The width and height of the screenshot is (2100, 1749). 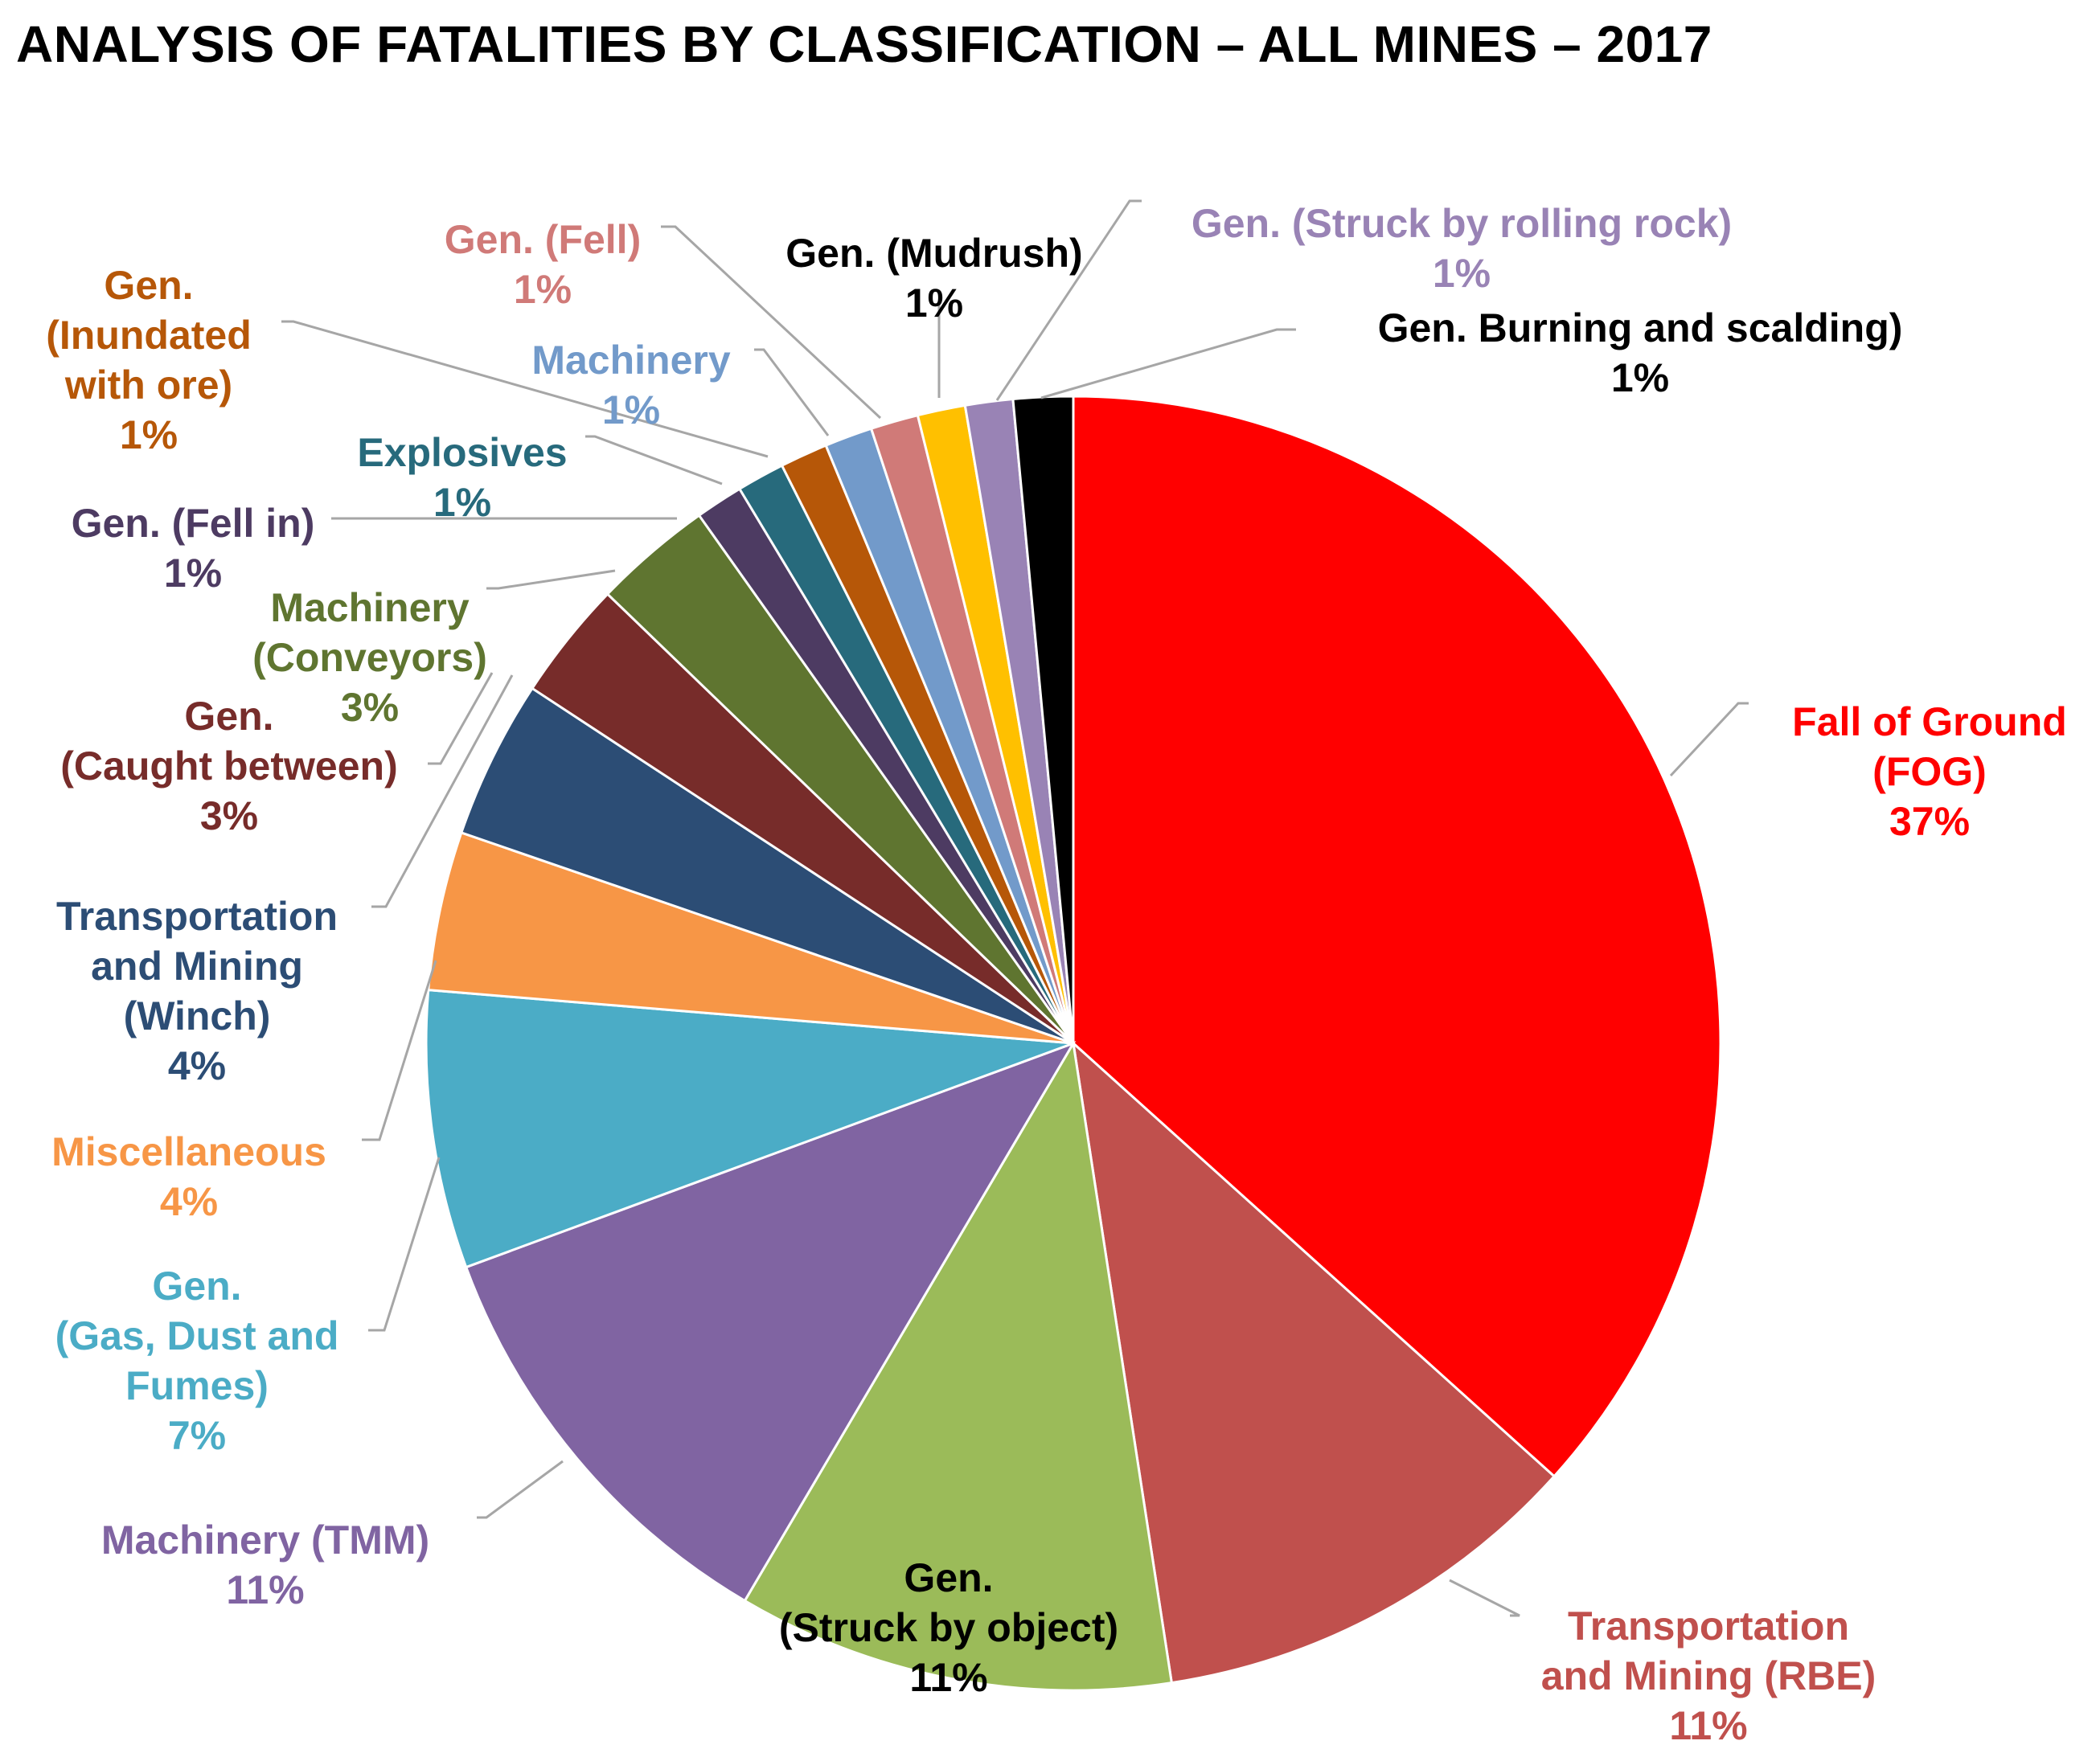 What do you see at coordinates (1462, 223) in the screenshot?
I see `slice-name-line: Gen. (Struck by rolling rock)` at bounding box center [1462, 223].